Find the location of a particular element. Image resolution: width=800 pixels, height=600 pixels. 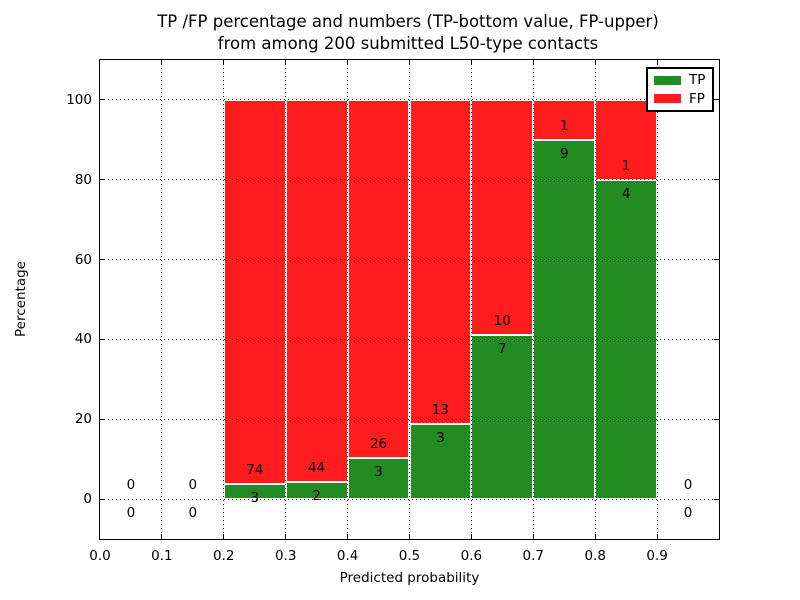

y-tick-label: 20 is located at coordinates (83, 419).